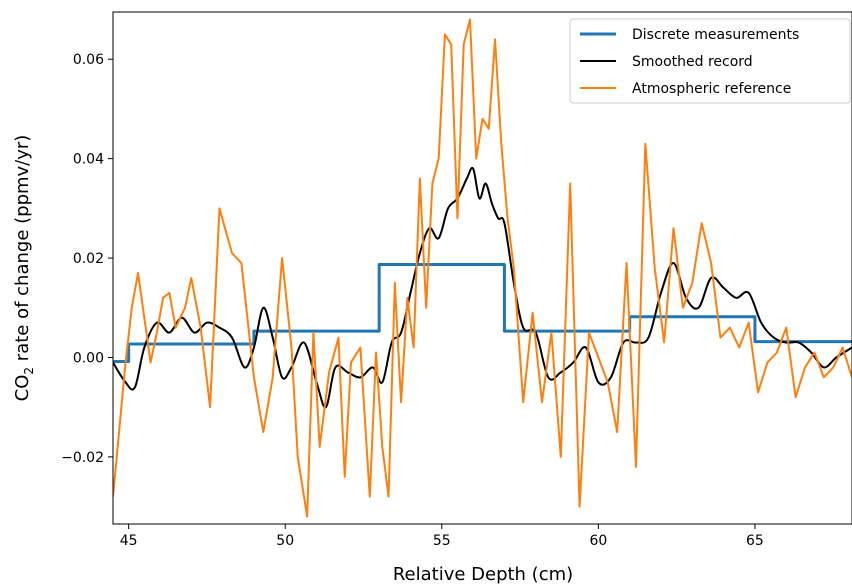 The width and height of the screenshot is (852, 586). Describe the element at coordinates (22, 251) in the screenshot. I see `y-axis-label-rest: rate of change (ppmv/yr)` at that location.